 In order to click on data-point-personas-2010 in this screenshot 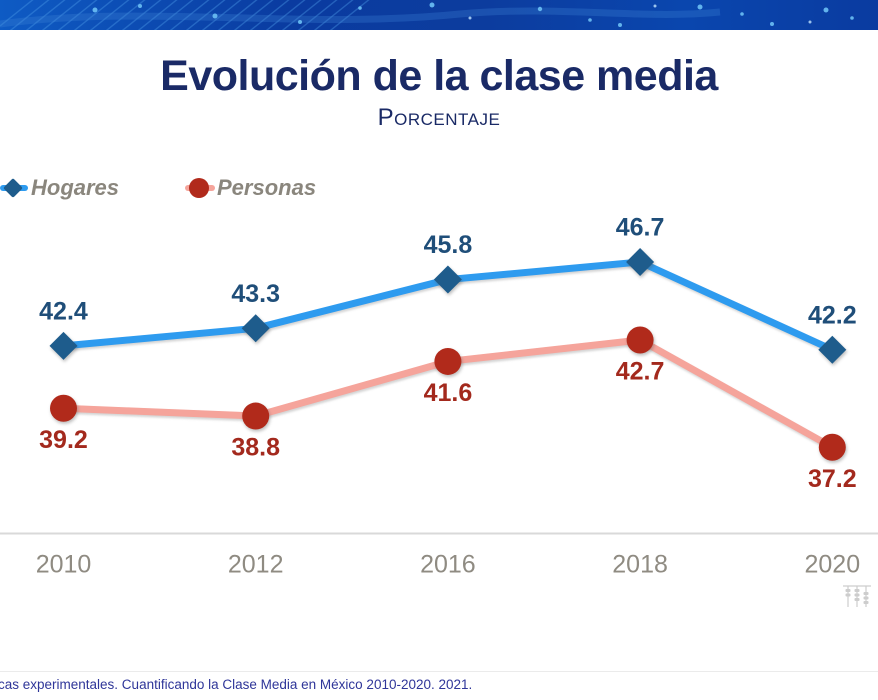, I will do `click(63, 408)`.